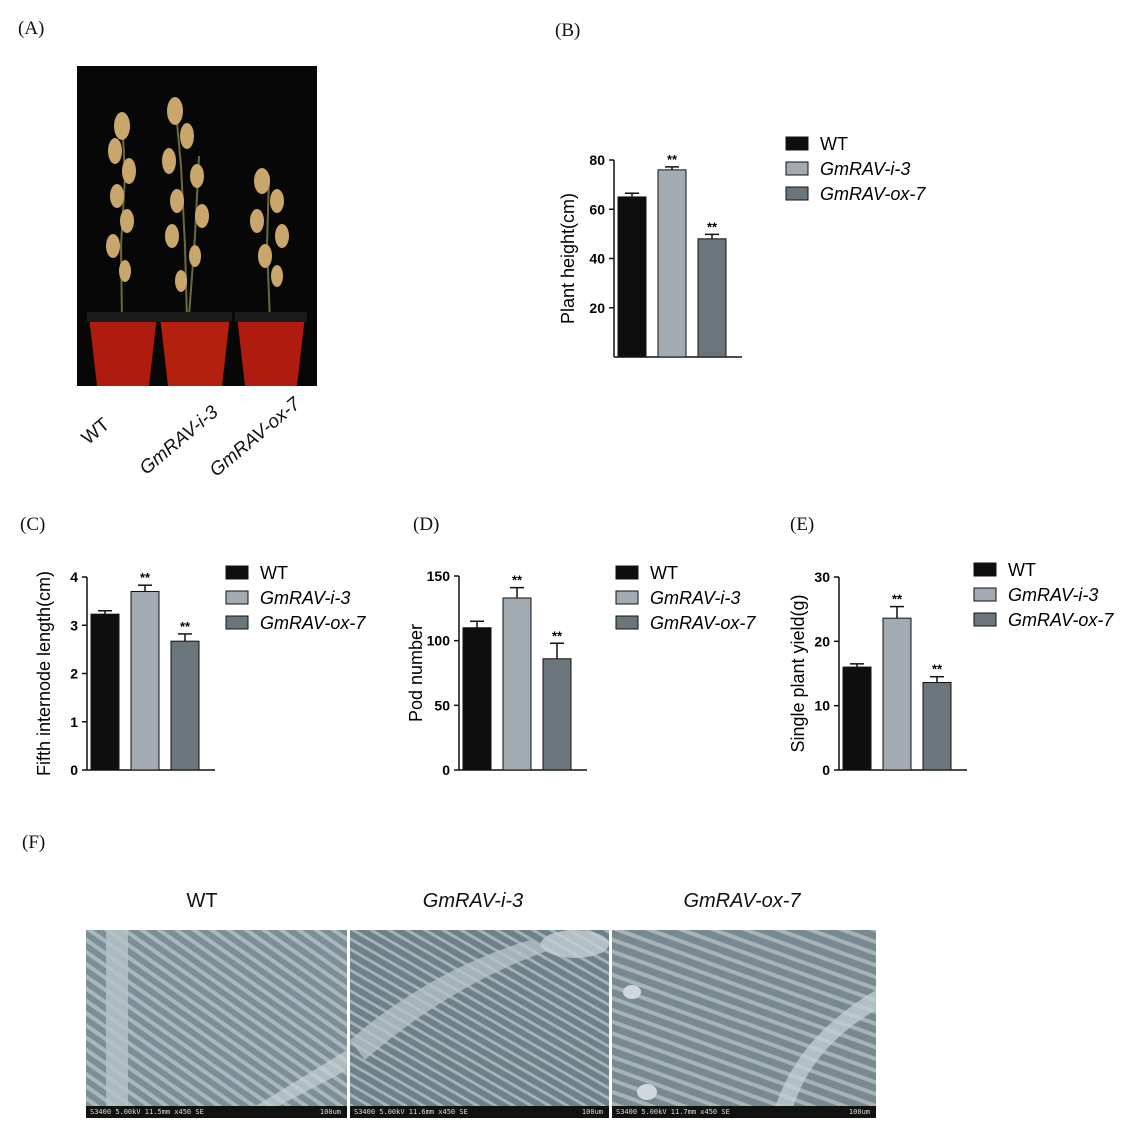  Describe the element at coordinates (74, 625) in the screenshot. I see `chart-c-tick-label-3: 3` at that location.